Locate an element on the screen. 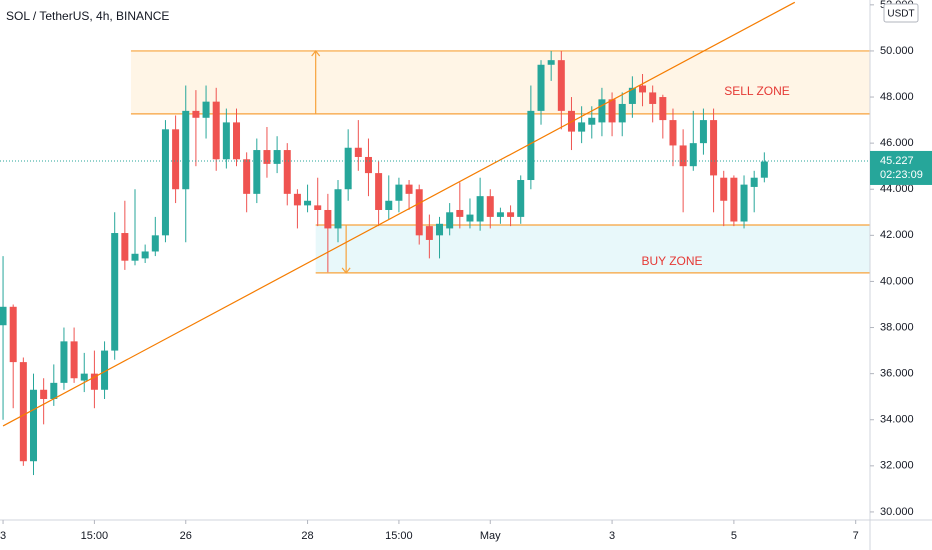 Image resolution: width=932 pixels, height=550 pixels. x-tick-label: 5 is located at coordinates (734, 536).